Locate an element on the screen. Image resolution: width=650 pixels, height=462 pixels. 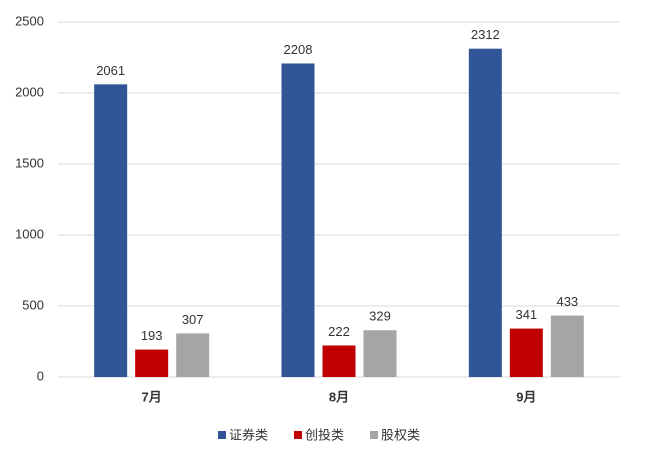
data-label: 307 is located at coordinates (193, 319).